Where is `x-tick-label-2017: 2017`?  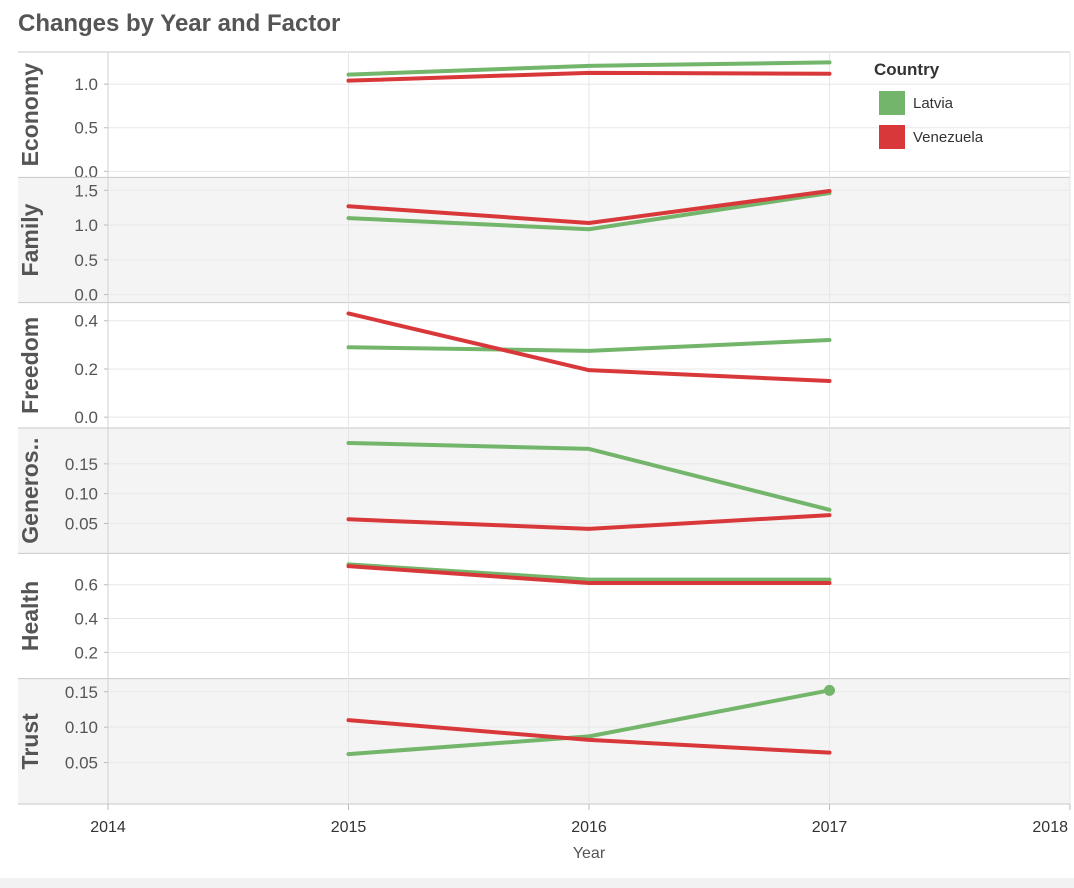
x-tick-label-2017: 2017 is located at coordinates (830, 827).